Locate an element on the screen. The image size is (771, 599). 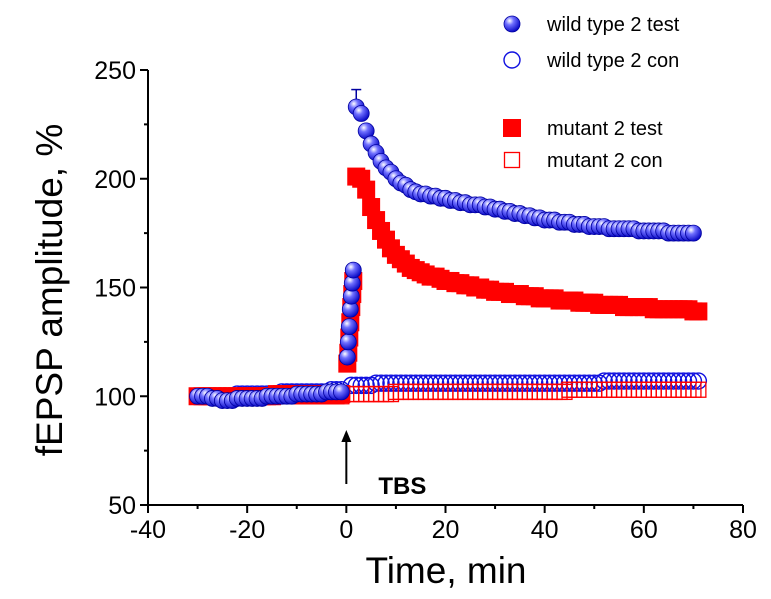
x-axis-title: Time, min is located at coordinates (445, 570).